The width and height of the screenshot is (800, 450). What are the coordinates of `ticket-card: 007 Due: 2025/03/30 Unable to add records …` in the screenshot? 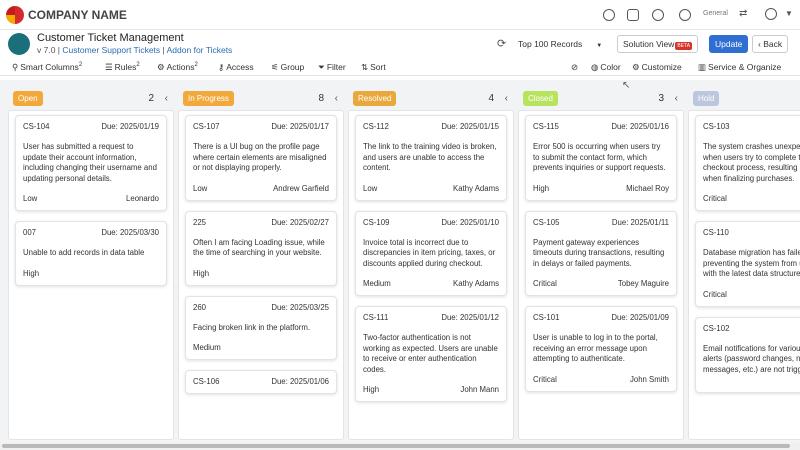 It's located at (91, 253).